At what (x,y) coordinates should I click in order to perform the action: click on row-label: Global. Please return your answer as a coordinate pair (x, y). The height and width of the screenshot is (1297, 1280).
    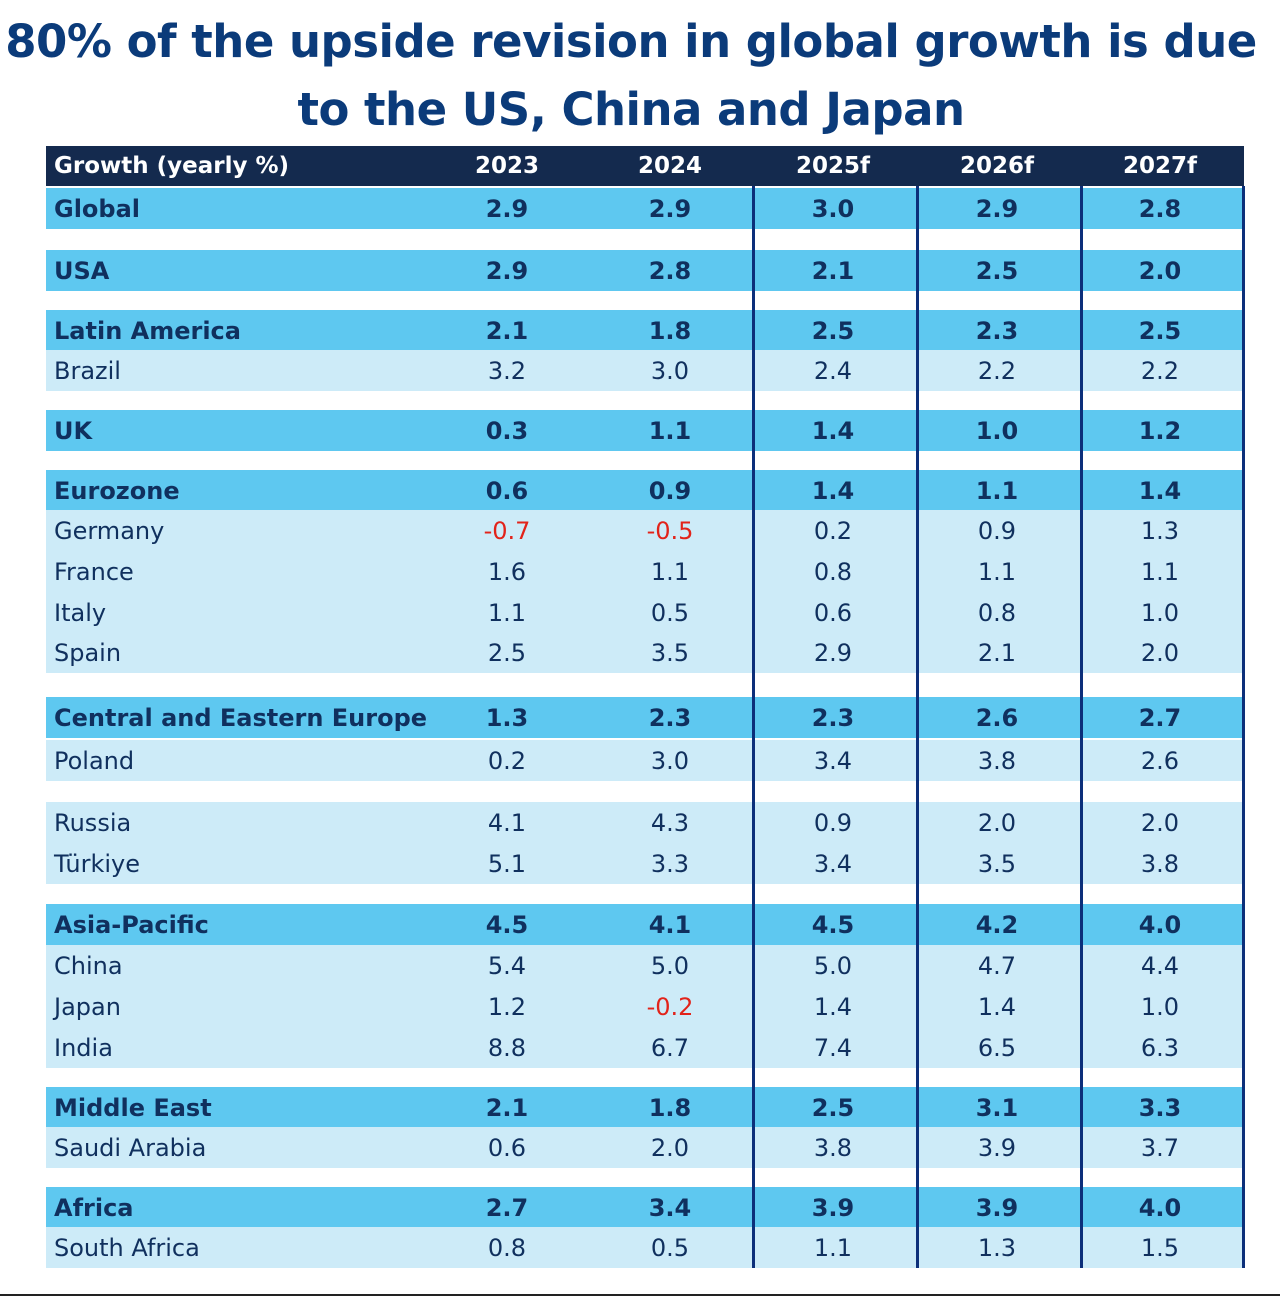
    Looking at the image, I should click on (97, 208).